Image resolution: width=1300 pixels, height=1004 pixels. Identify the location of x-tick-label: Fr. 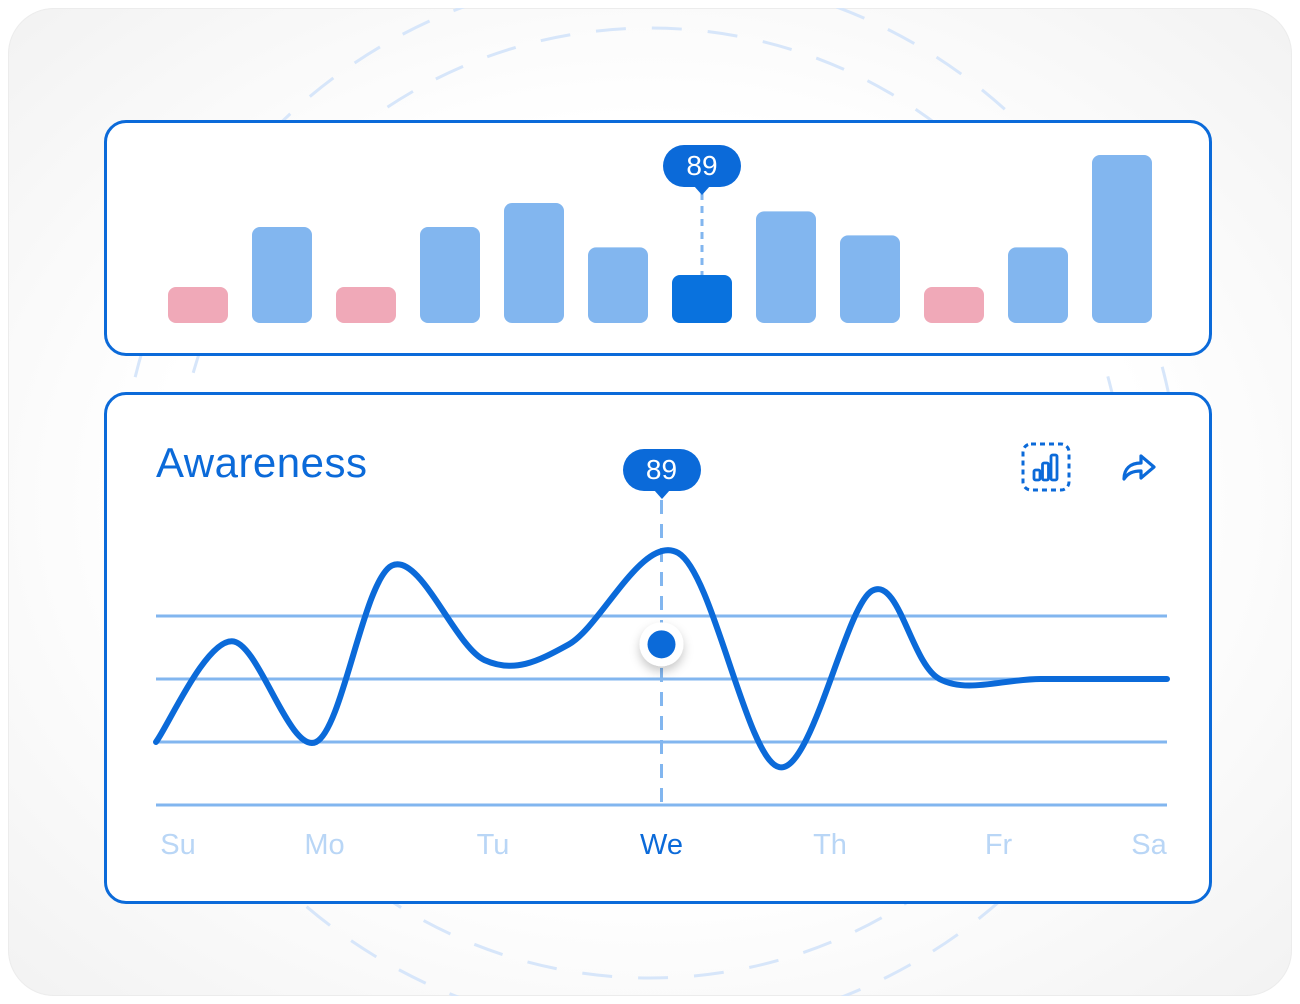
(998, 845).